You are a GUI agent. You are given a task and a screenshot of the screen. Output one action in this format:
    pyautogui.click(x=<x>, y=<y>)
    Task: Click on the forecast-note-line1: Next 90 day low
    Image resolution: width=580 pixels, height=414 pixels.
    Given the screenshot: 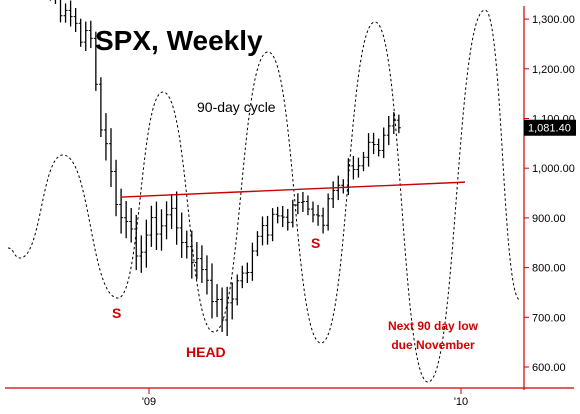 What is the action you would take?
    pyautogui.click(x=433, y=326)
    